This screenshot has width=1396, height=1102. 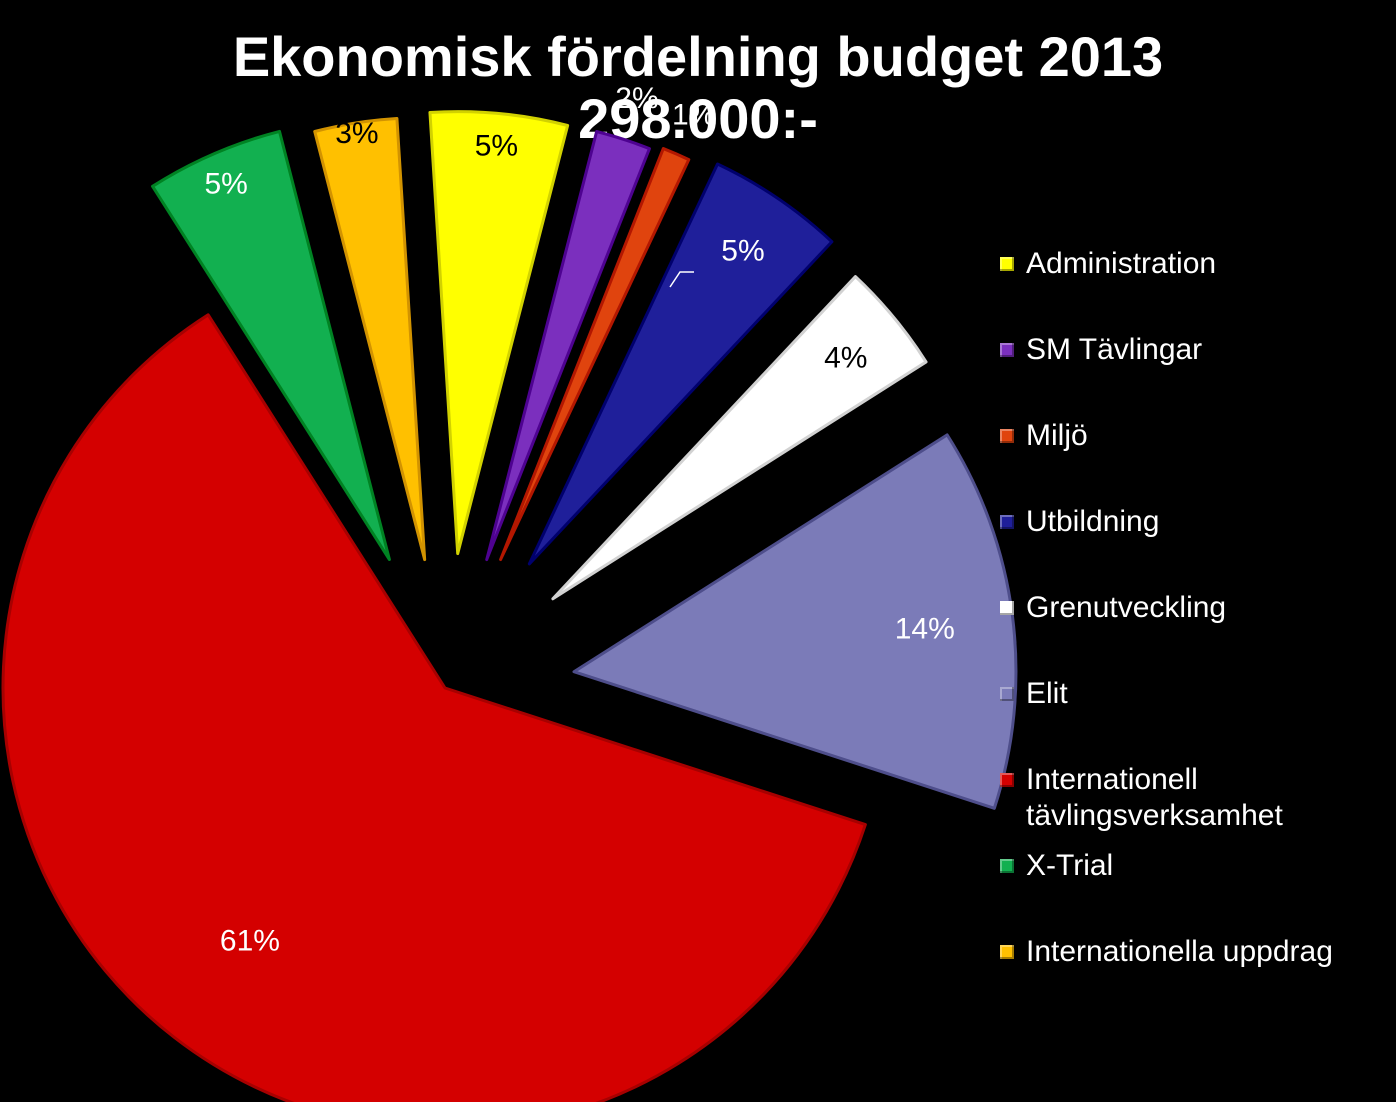 What do you see at coordinates (795, 621) in the screenshot?
I see `pie-slice-elit` at bounding box center [795, 621].